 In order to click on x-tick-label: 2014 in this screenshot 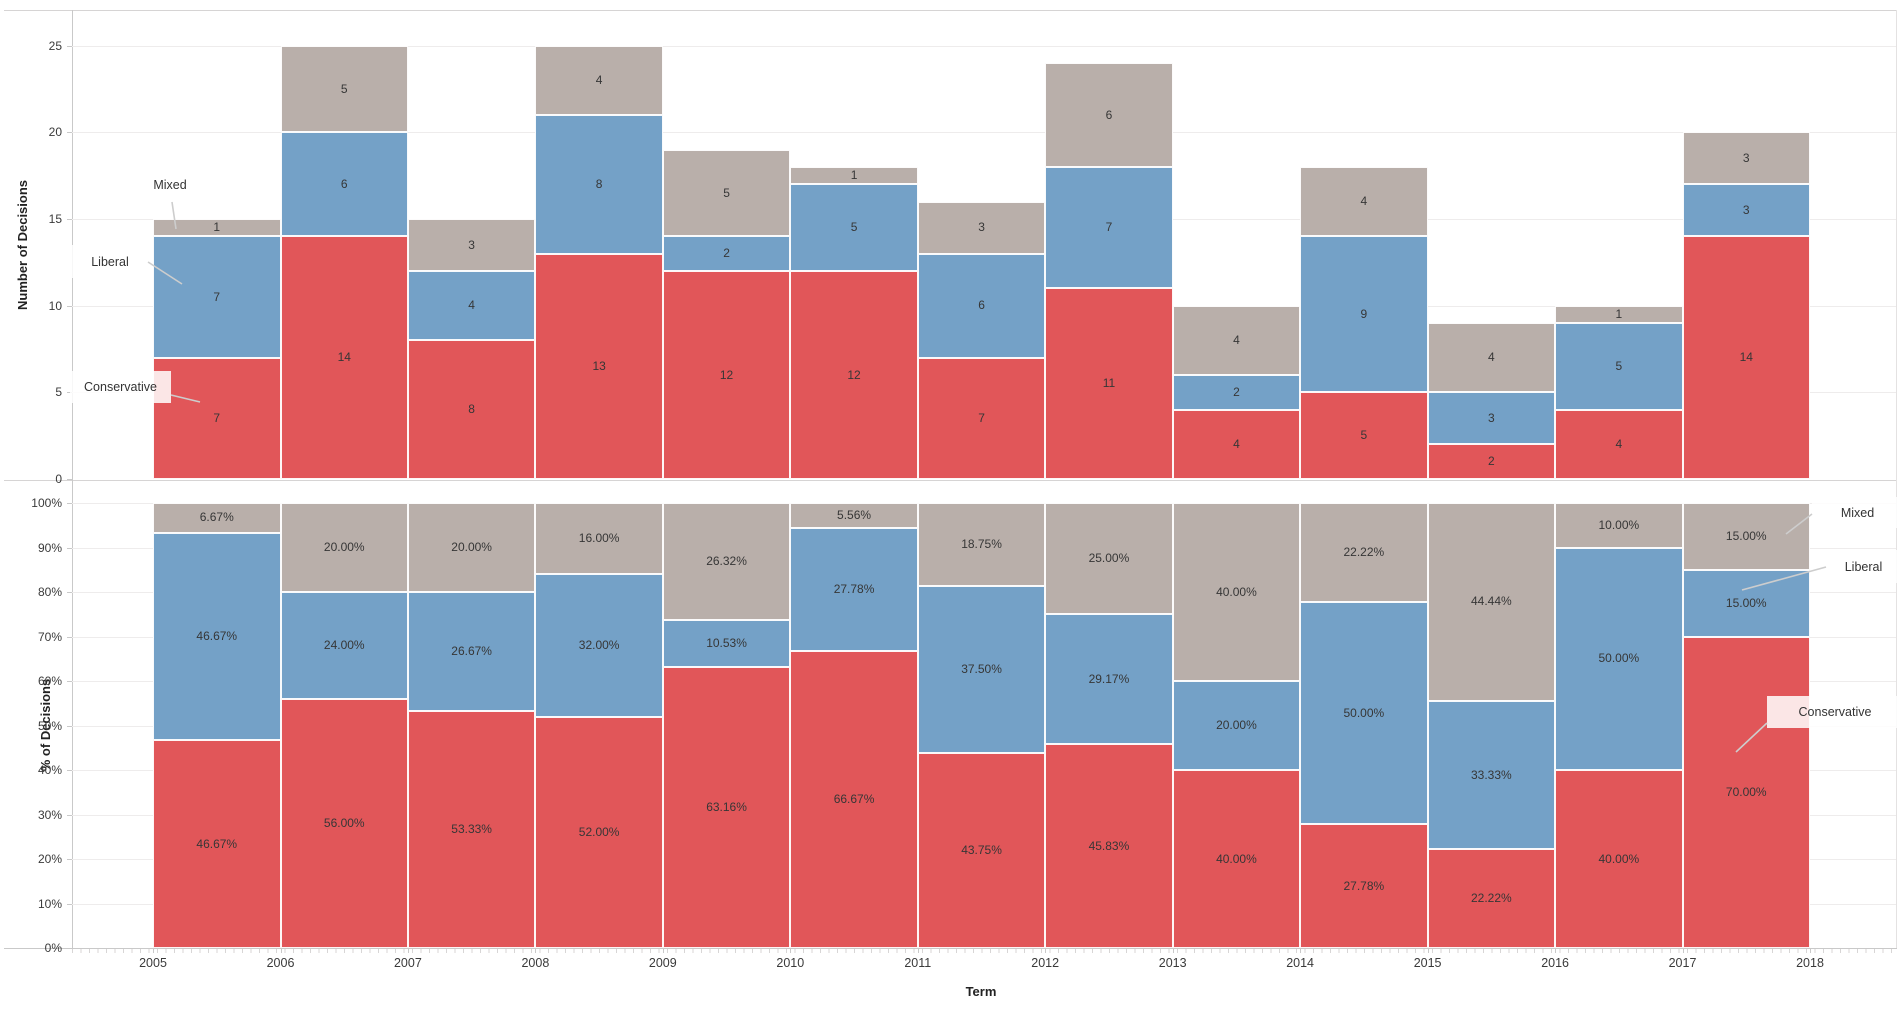, I will do `click(1300, 963)`.